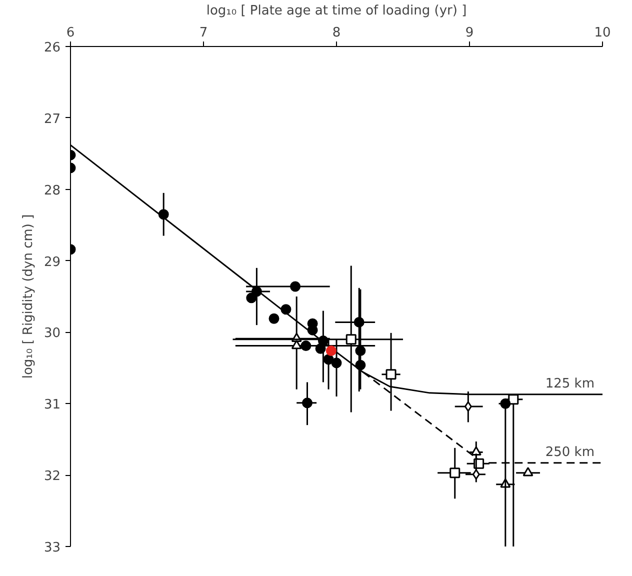 The width and height of the screenshot is (632, 576). Describe the element at coordinates (70, 33) in the screenshot. I see `x-tick-label: 6` at that location.